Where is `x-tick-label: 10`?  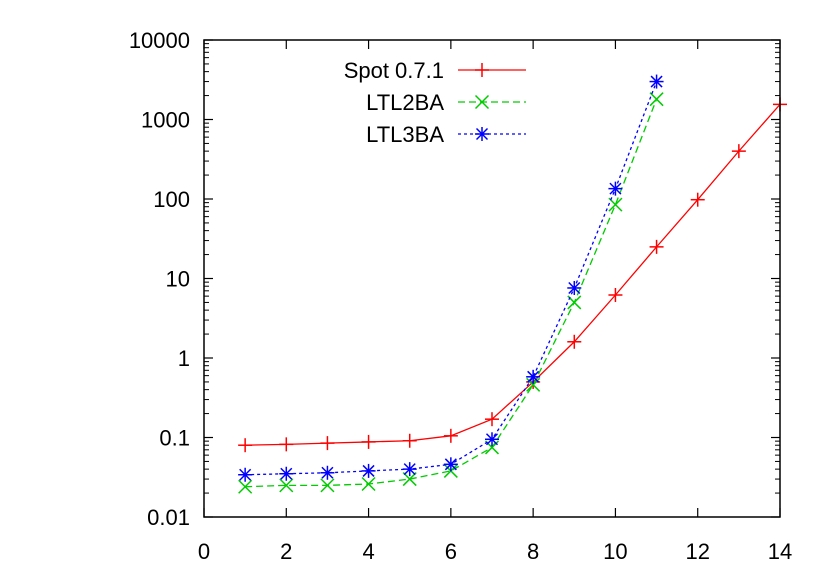
x-tick-label: 10 is located at coordinates (615, 551).